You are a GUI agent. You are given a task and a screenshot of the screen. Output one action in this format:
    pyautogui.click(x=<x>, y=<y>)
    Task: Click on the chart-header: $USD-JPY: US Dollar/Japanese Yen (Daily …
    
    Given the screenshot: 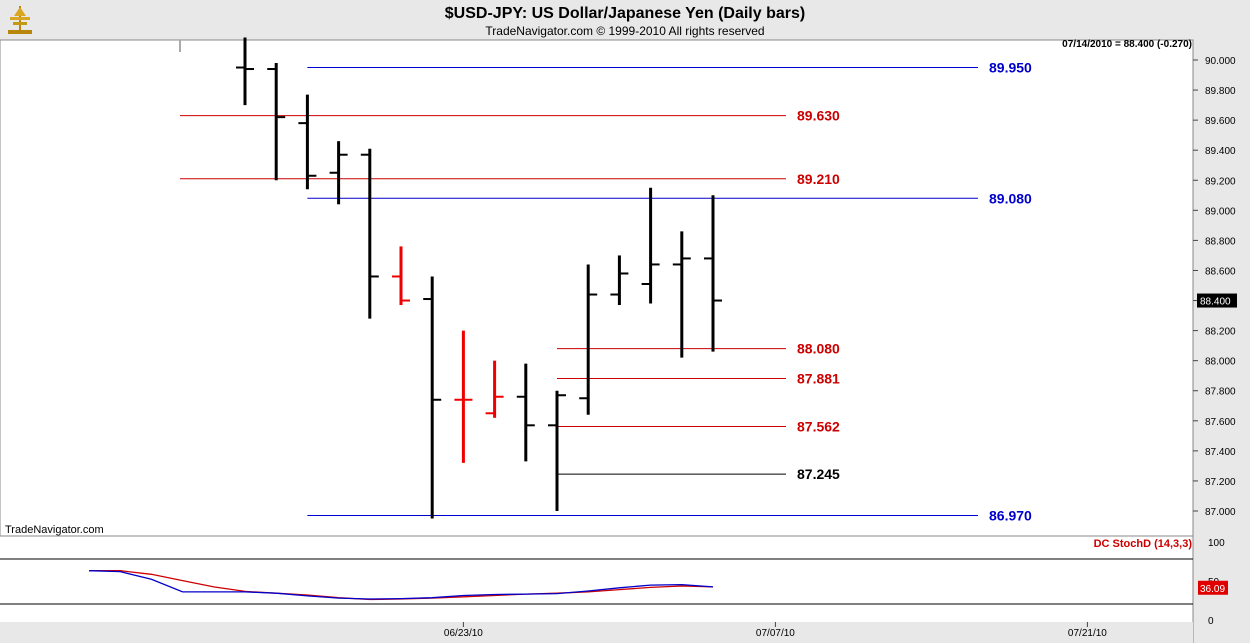 What is the action you would take?
    pyautogui.click(x=625, y=20)
    